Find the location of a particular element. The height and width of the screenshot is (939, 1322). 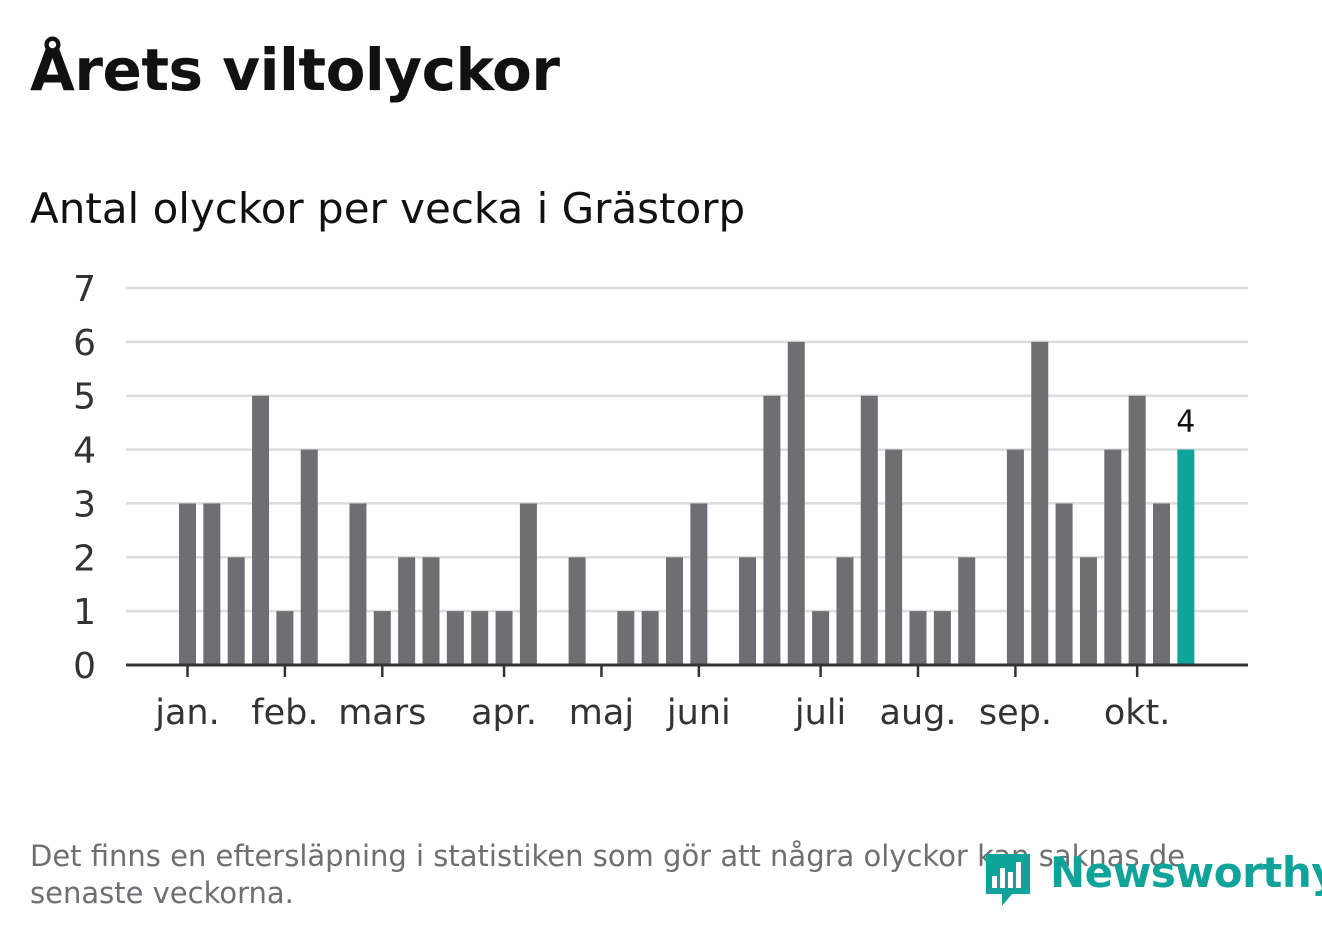

y-tick-label: 7 is located at coordinates (84, 289).